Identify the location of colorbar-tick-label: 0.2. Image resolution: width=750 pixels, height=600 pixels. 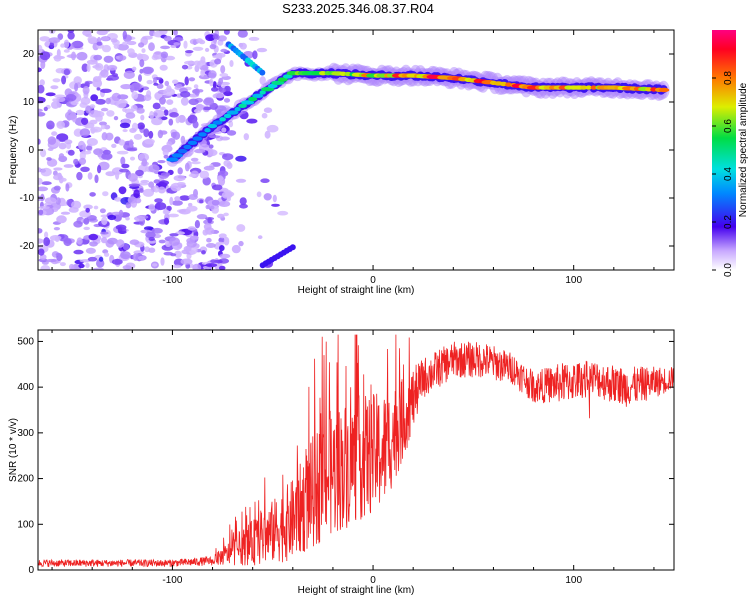
(728, 222).